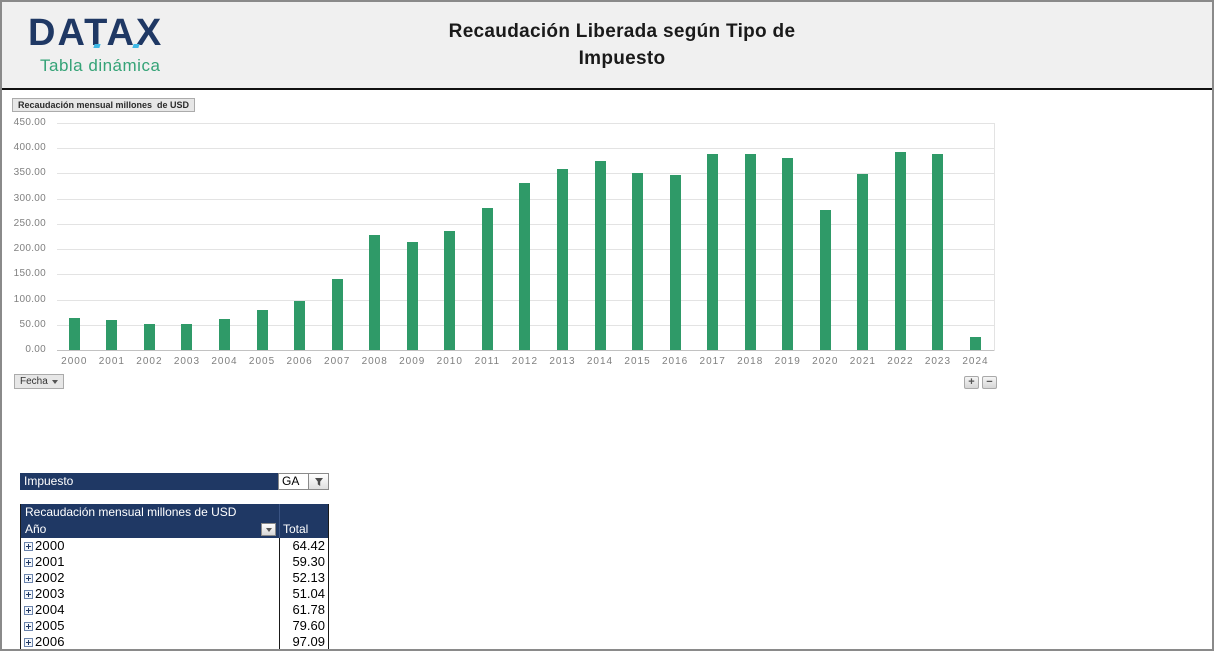  Describe the element at coordinates (39, 381) in the screenshot. I see `chart-axis-field-button: Fecha` at that location.